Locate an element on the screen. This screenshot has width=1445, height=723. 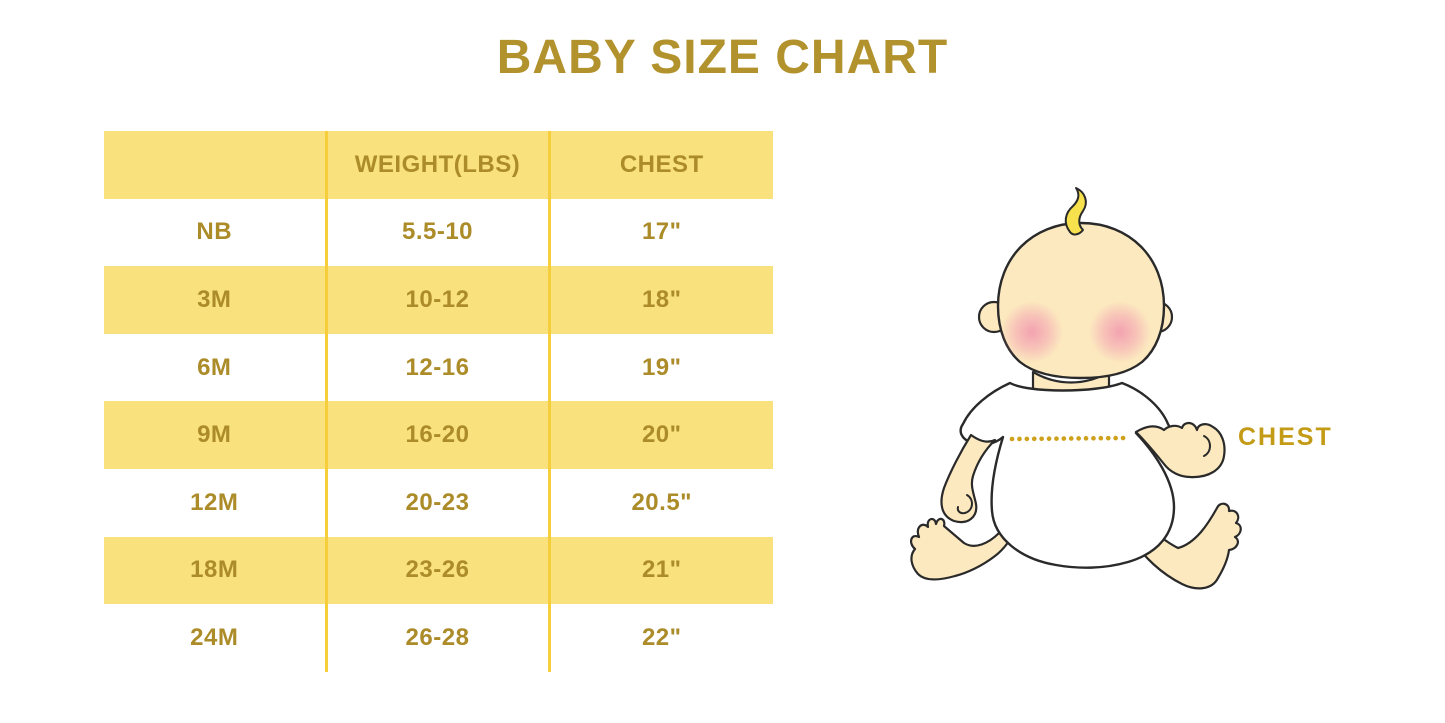
table-row: 18M 23-26 21" is located at coordinates (438, 570).